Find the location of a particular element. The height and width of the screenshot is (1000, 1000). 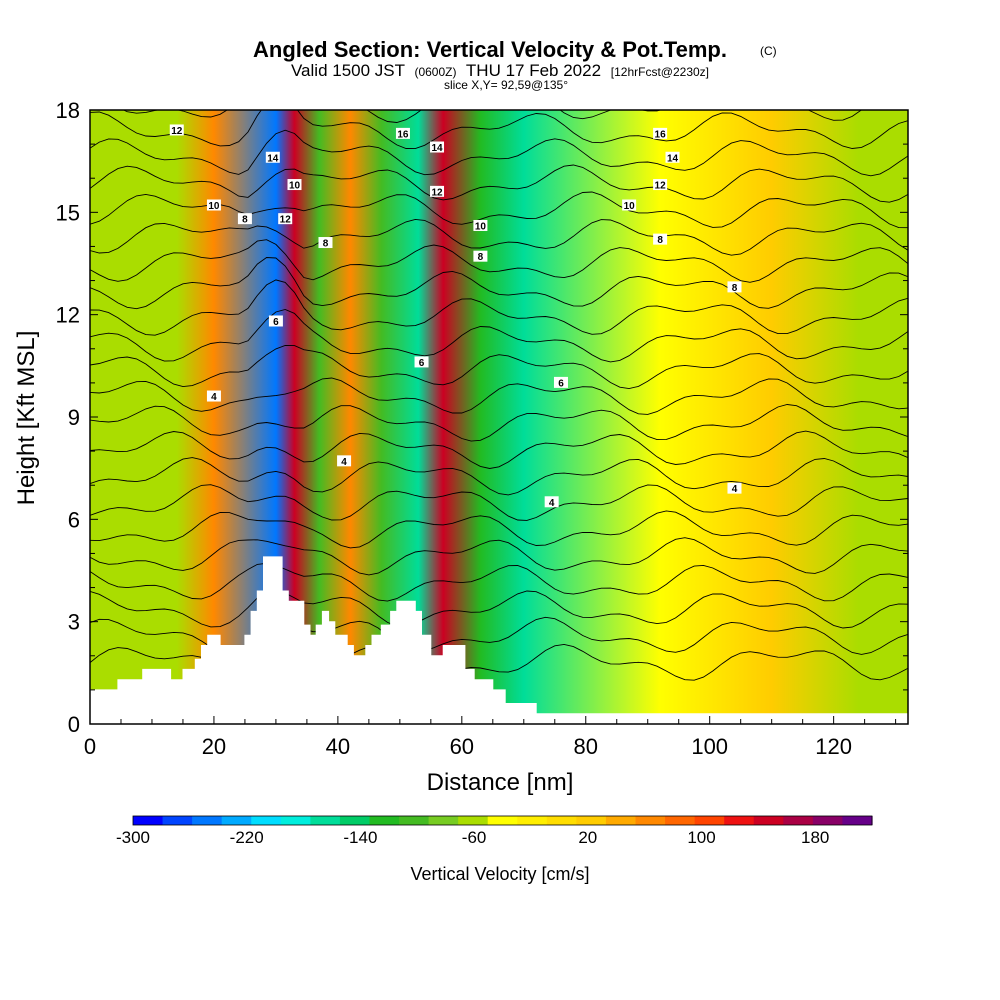

x-axis: 0 20 40 60 80 100 120 is located at coordinates (490, 737).